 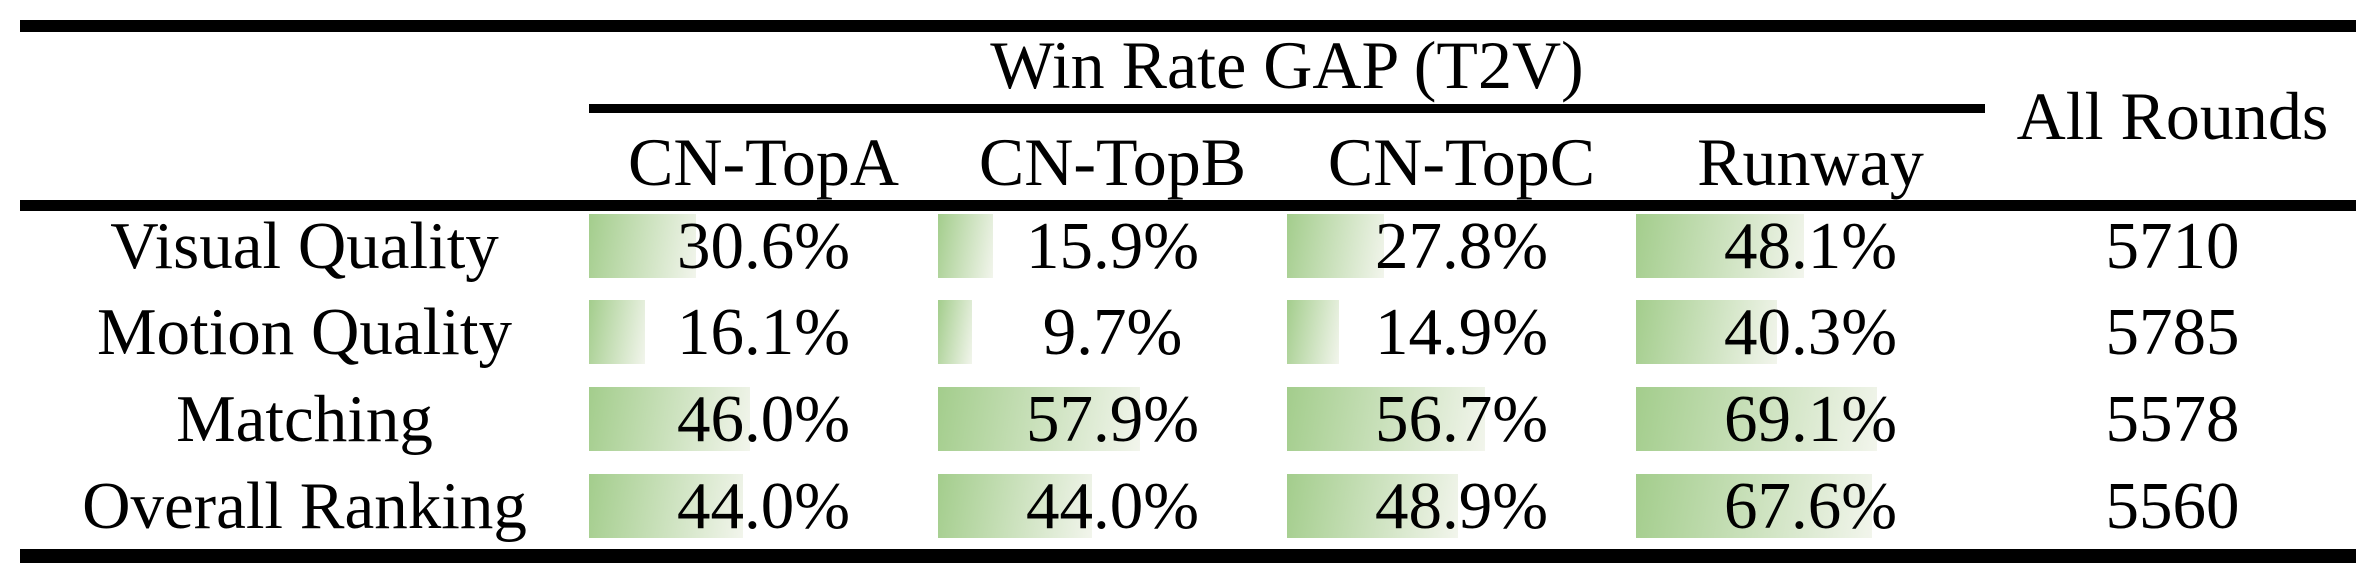 I want to click on column-header-runway: Runway, so click(x=1810, y=162).